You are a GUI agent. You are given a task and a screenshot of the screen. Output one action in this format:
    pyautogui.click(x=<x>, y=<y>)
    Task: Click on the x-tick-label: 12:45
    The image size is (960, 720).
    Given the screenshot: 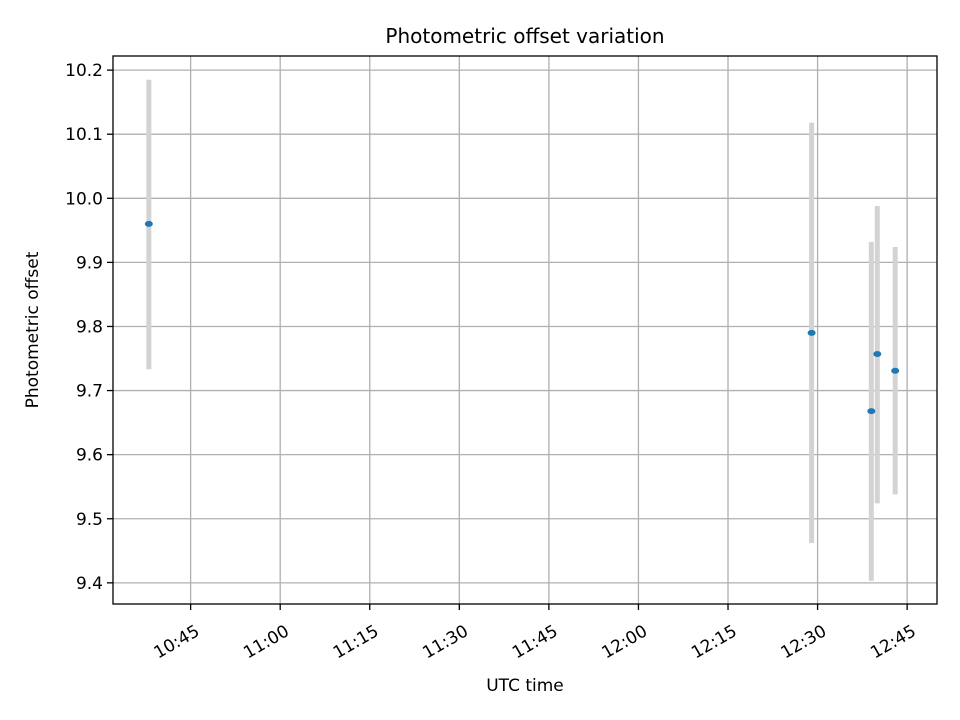 What is the action you would take?
    pyautogui.click(x=893, y=642)
    